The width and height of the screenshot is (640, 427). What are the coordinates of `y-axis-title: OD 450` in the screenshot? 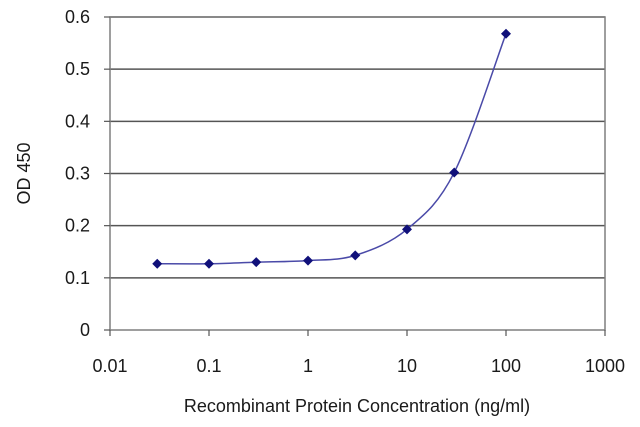 It's located at (24, 173).